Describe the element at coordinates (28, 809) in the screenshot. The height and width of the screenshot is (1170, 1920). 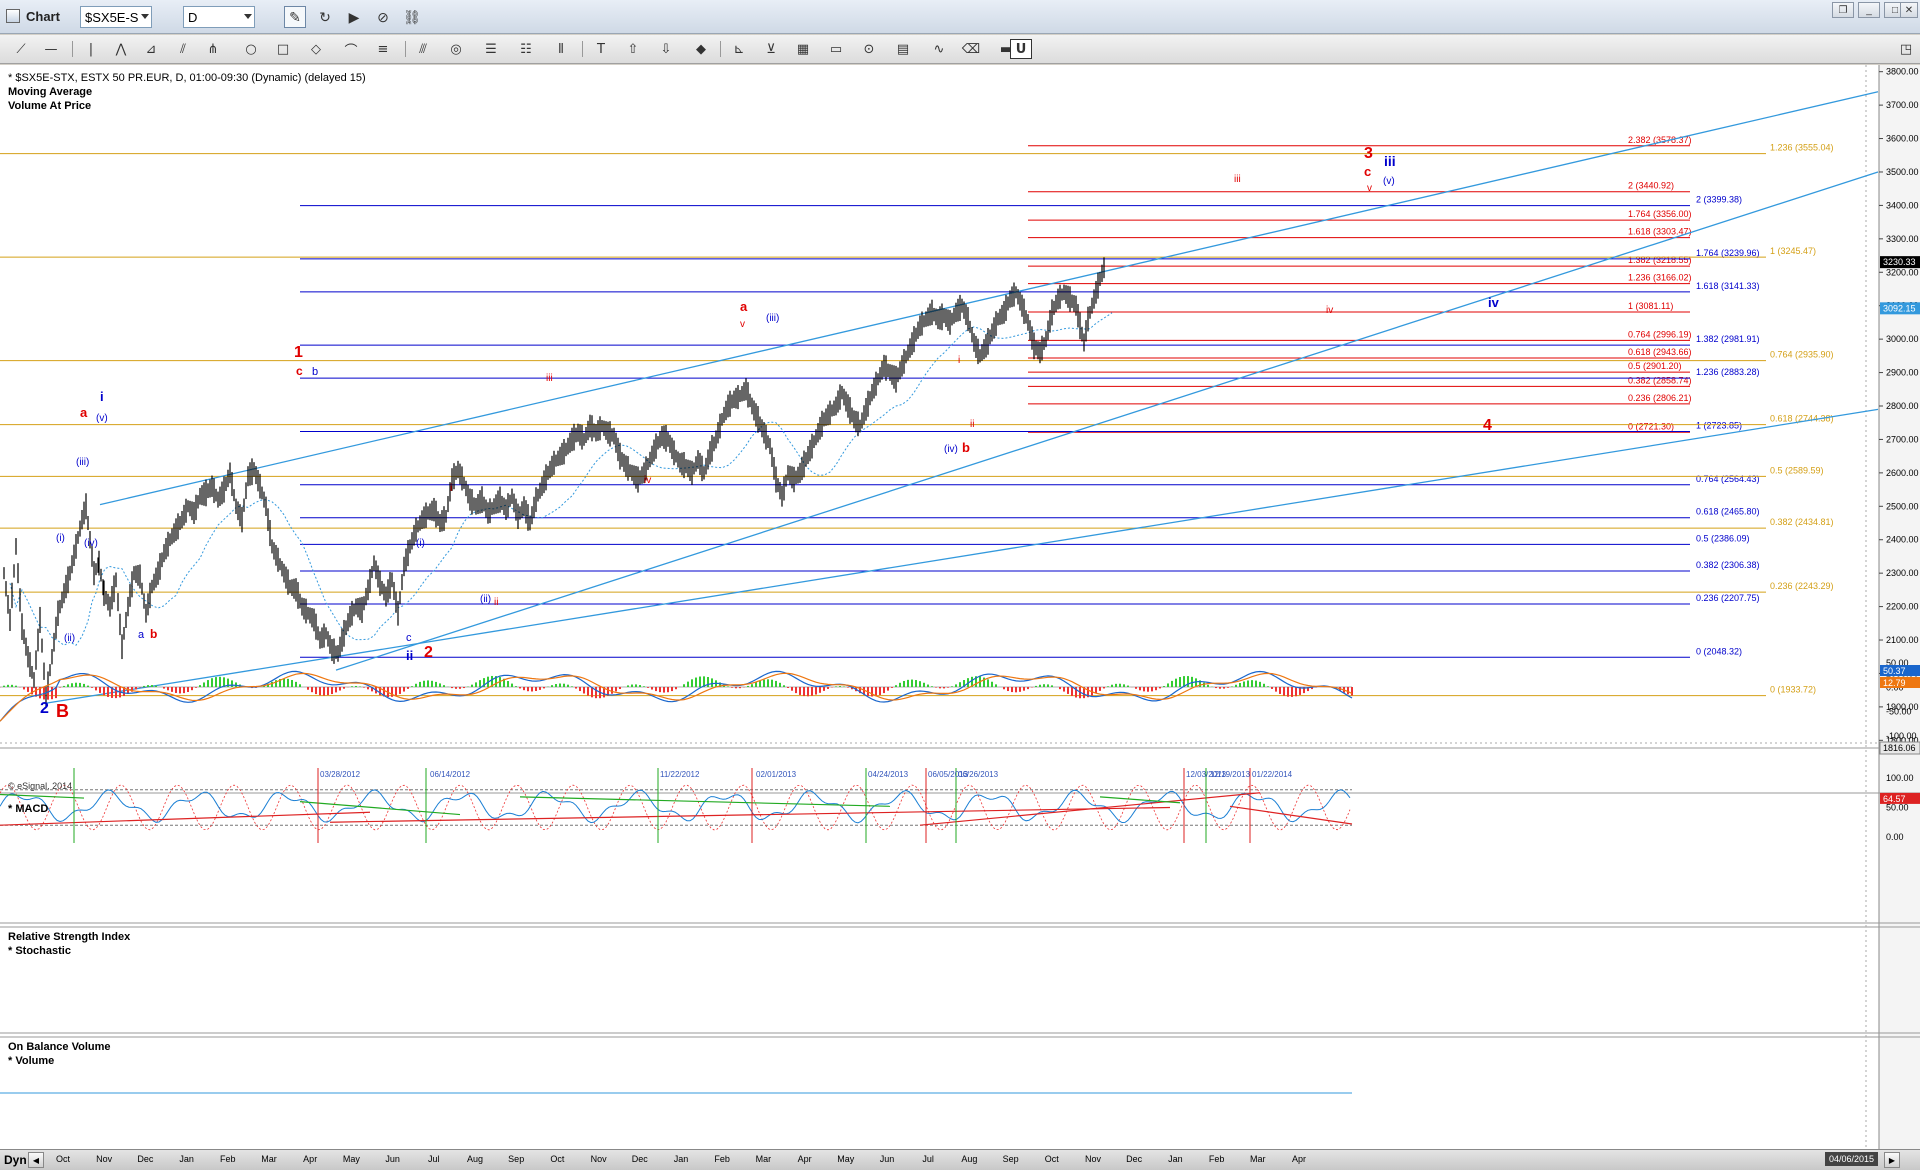
I see `macd-pane-label: * MACD` at that location.